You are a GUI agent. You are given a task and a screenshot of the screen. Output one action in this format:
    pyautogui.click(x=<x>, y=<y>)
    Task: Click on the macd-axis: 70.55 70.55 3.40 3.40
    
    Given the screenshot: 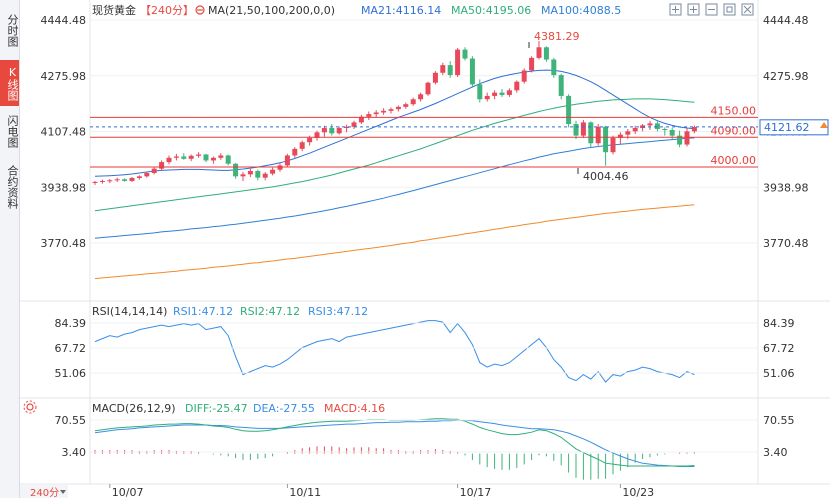 What is the action you would take?
    pyautogui.click(x=425, y=436)
    